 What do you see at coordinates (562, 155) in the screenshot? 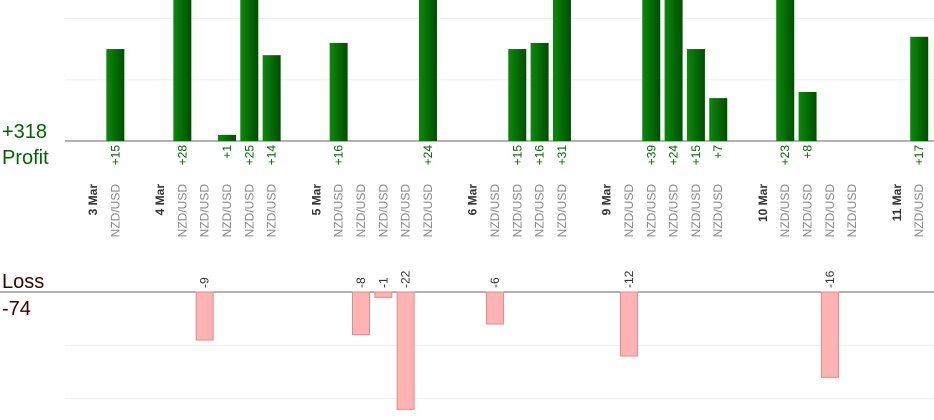
I see `value-label: +31` at bounding box center [562, 155].